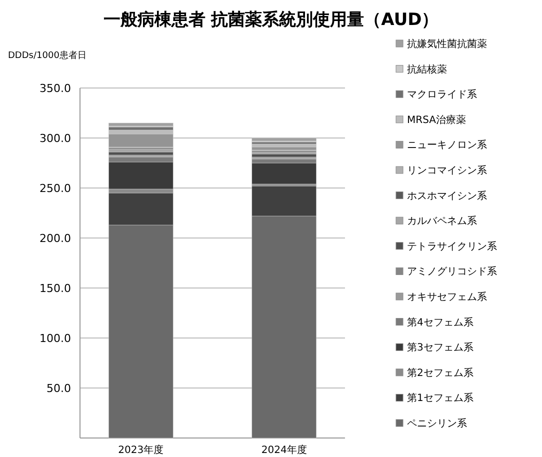 This screenshot has width=542, height=457. What do you see at coordinates (437, 424) in the screenshot?
I see `legend-label: ペニシリン系` at bounding box center [437, 424].